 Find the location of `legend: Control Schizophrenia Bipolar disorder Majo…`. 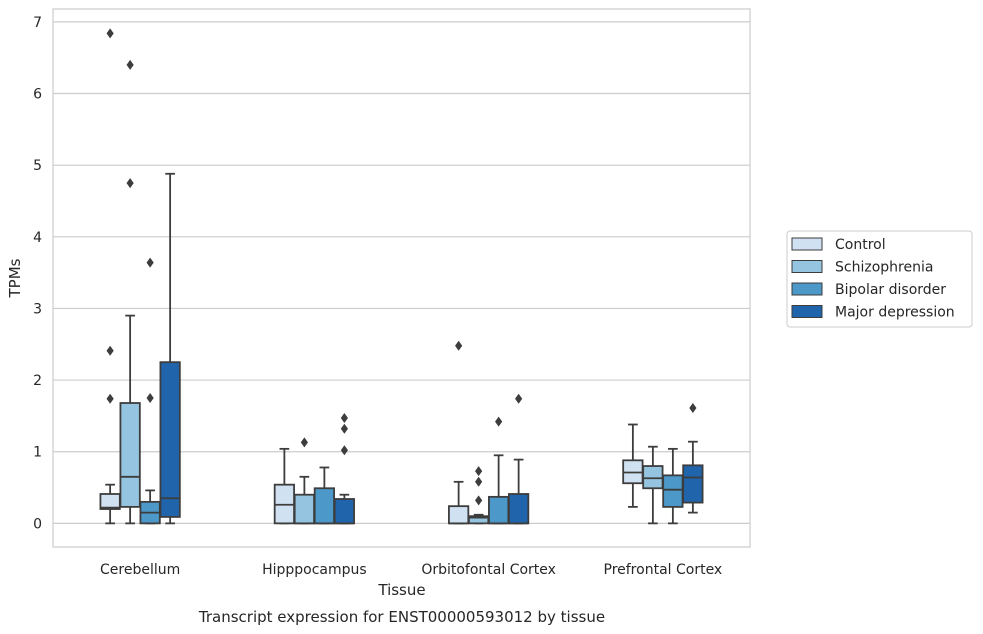

legend: Control Schizophrenia Bipolar disorder Majo… is located at coordinates (879, 279).